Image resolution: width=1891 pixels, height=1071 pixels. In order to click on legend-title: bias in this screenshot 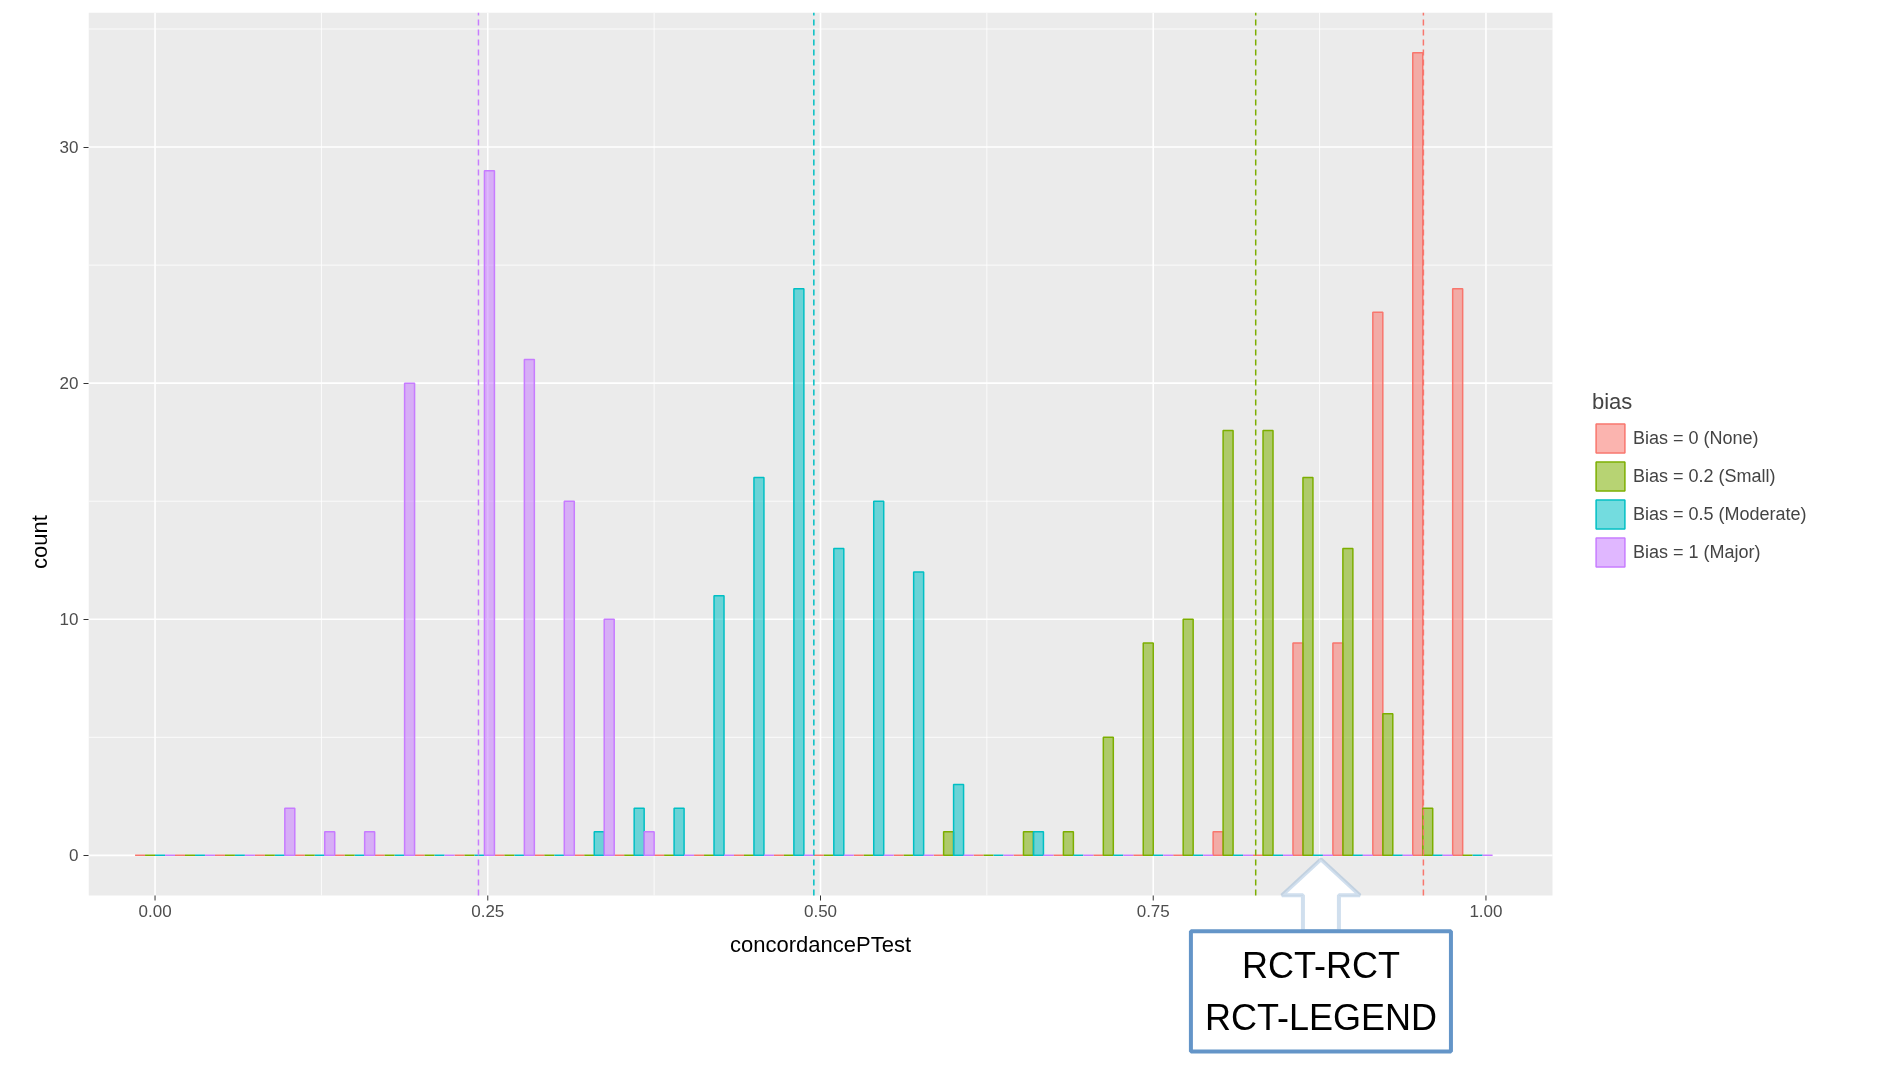, I will do `click(1613, 402)`.